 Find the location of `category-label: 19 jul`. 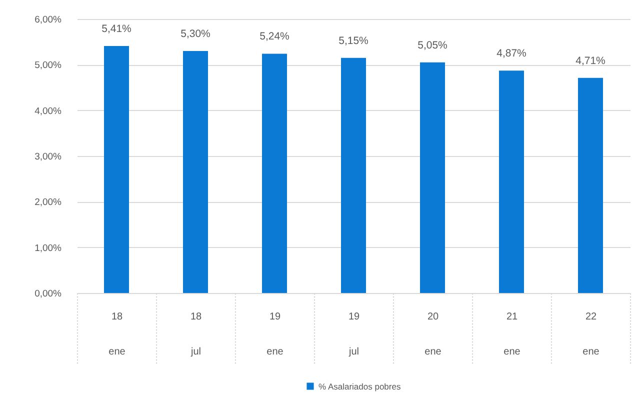

category-label: 19 jul is located at coordinates (354, 335).